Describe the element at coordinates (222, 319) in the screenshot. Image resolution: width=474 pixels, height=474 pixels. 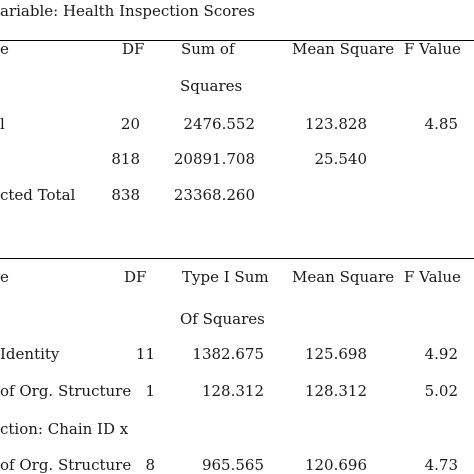
I see `table2-header-ss-line2: Of Squares` at that location.